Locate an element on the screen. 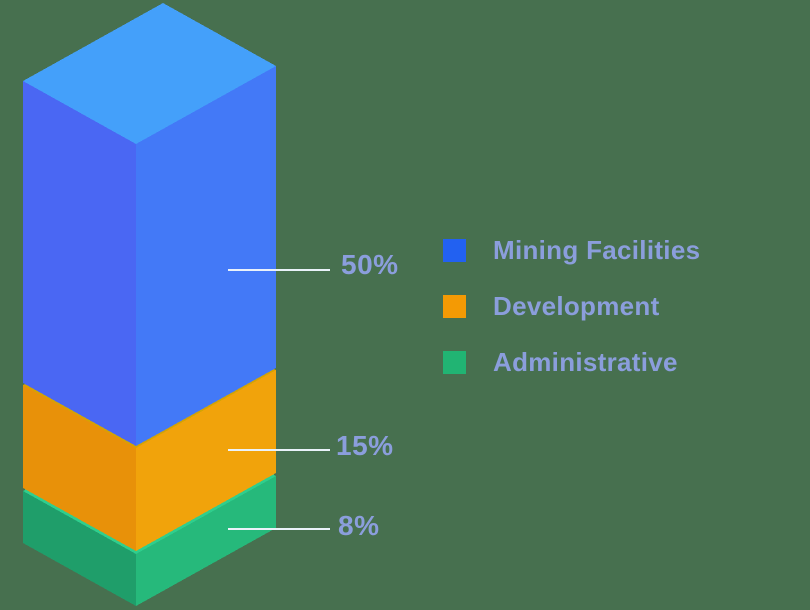 This screenshot has width=810, height=610. legend-swatch-mining-facilities-color is located at coordinates (454, 250).